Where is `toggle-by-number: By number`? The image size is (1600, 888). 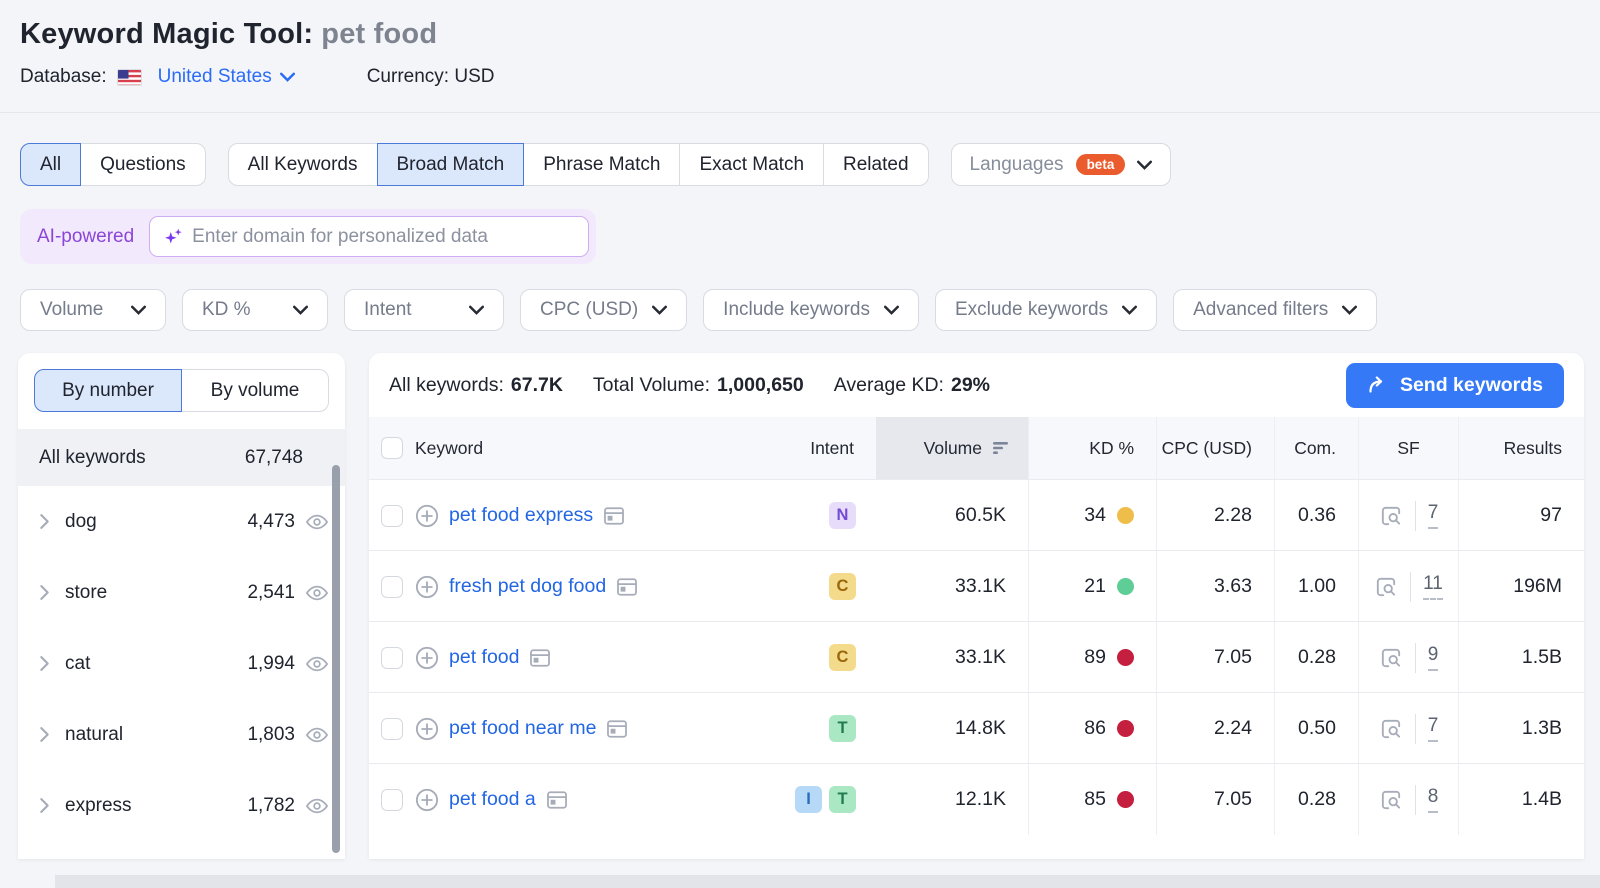 toggle-by-number: By number is located at coordinates (108, 390).